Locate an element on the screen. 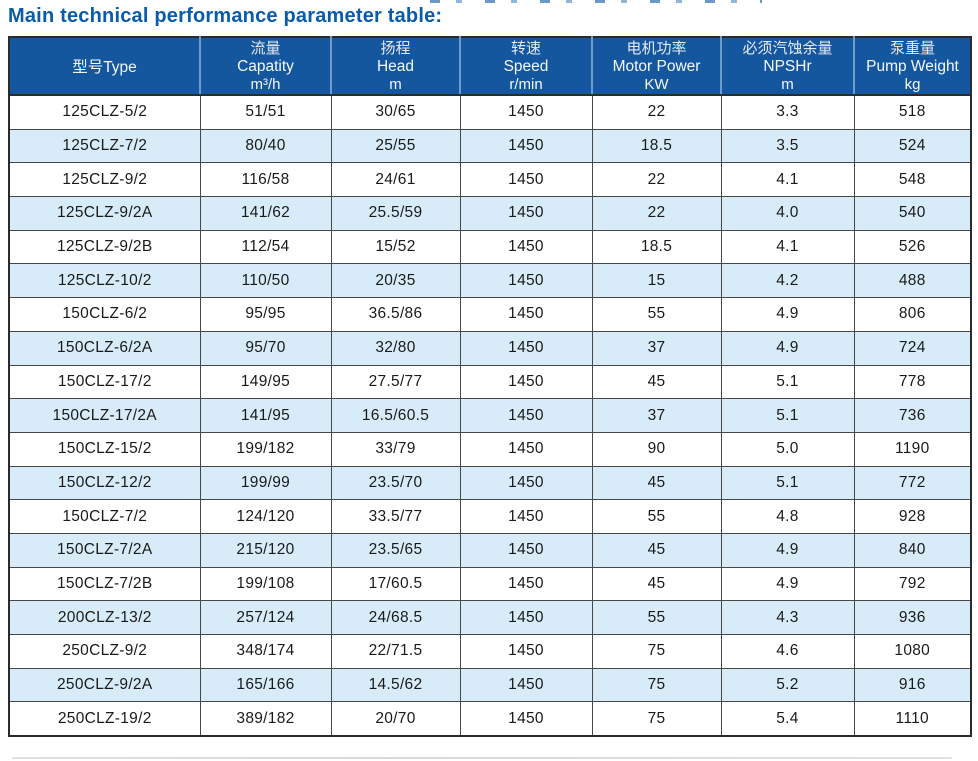  cell-head: 30/65 is located at coordinates (395, 112).